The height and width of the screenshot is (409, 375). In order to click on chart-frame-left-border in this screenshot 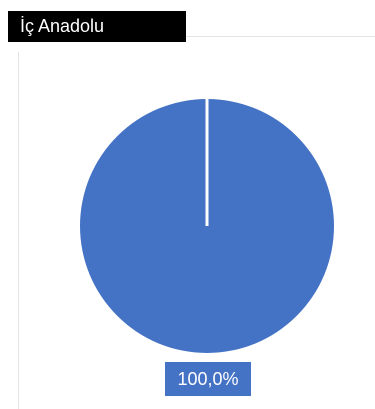, I will do `click(18, 230)`.